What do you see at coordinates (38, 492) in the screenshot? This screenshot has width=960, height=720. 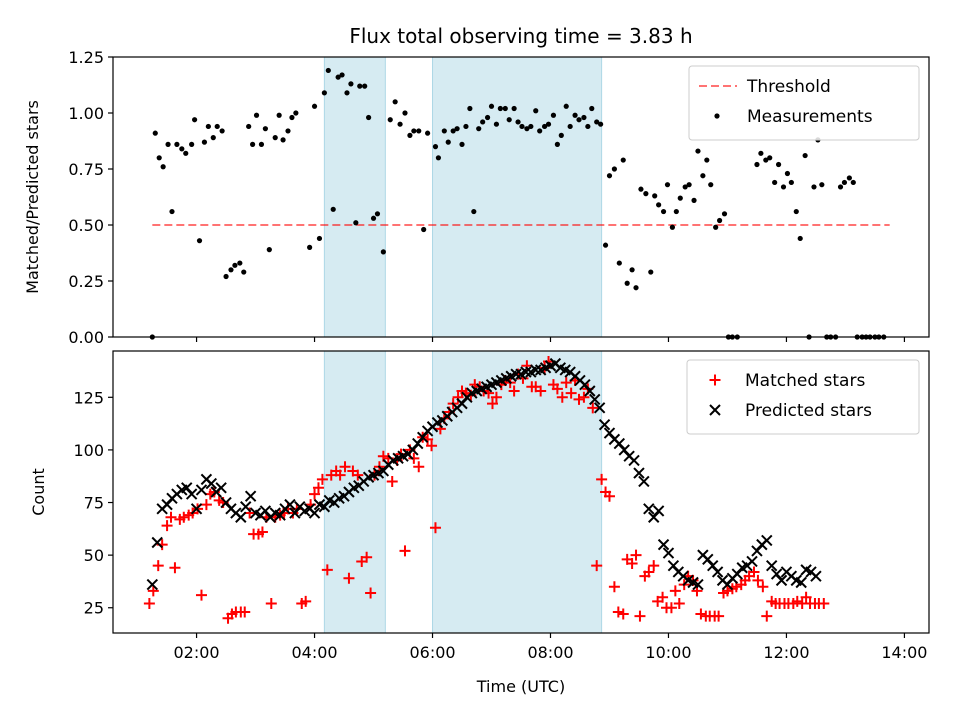 I see `y-axis-title: Count` at bounding box center [38, 492].